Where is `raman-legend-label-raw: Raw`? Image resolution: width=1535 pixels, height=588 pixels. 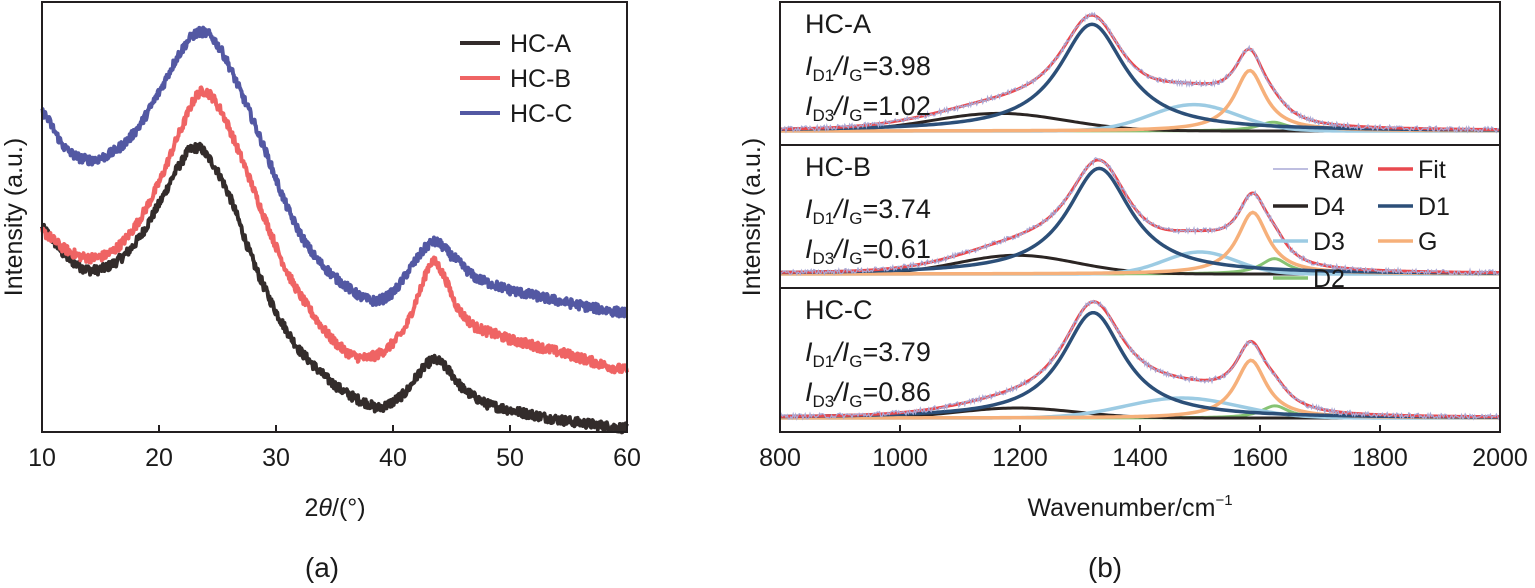 raman-legend-label-raw: Raw is located at coordinates (1338, 170).